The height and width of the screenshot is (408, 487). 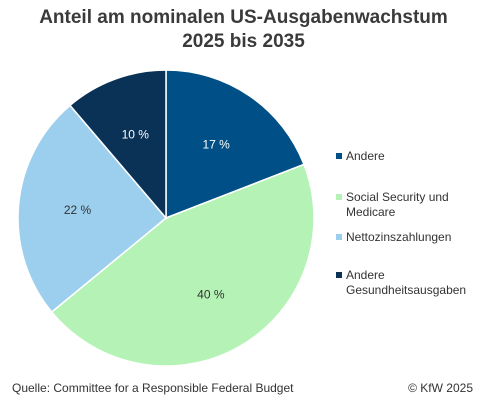 I want to click on legend-swatch-gesundheitsausgaben, so click(x=339, y=275).